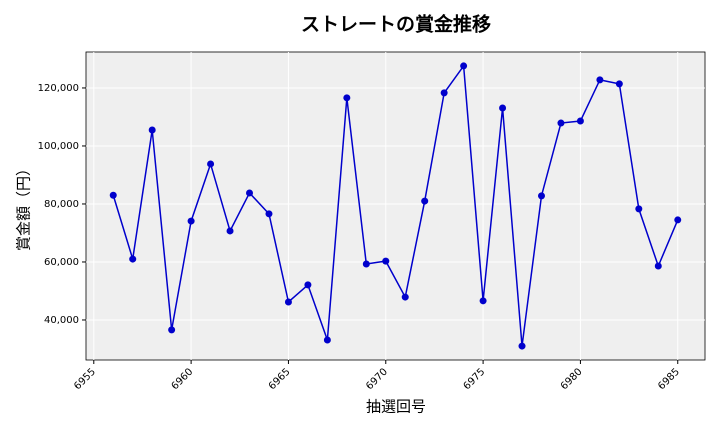 Image resolution: width=720 pixels, height=436 pixels. What do you see at coordinates (475, 379) in the screenshot?
I see `x-tick-label: 6975` at bounding box center [475, 379].